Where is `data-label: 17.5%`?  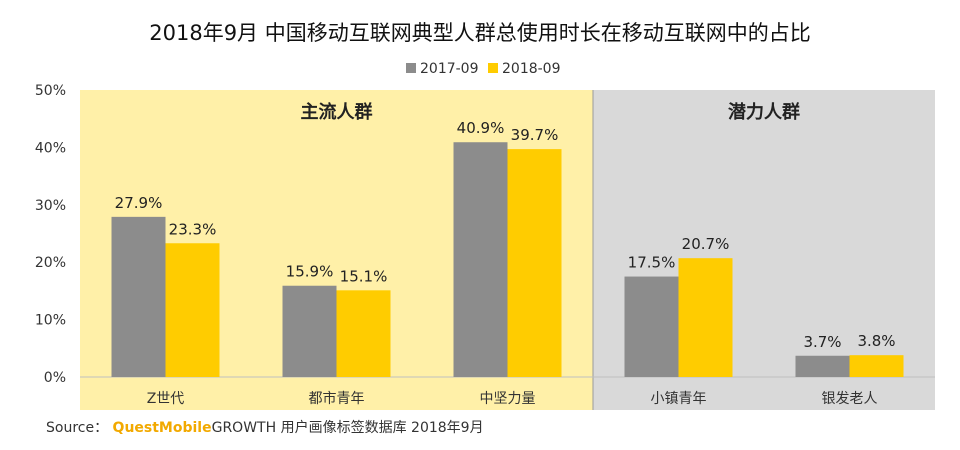
data-label: 17.5% is located at coordinates (652, 263).